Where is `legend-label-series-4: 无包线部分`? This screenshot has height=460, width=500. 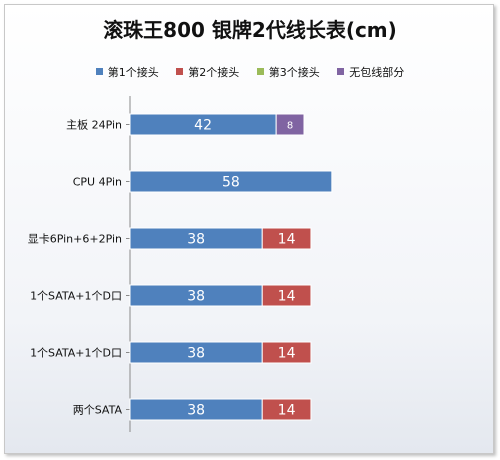
legend-label-series-4: 无包线部分 is located at coordinates (377, 72).